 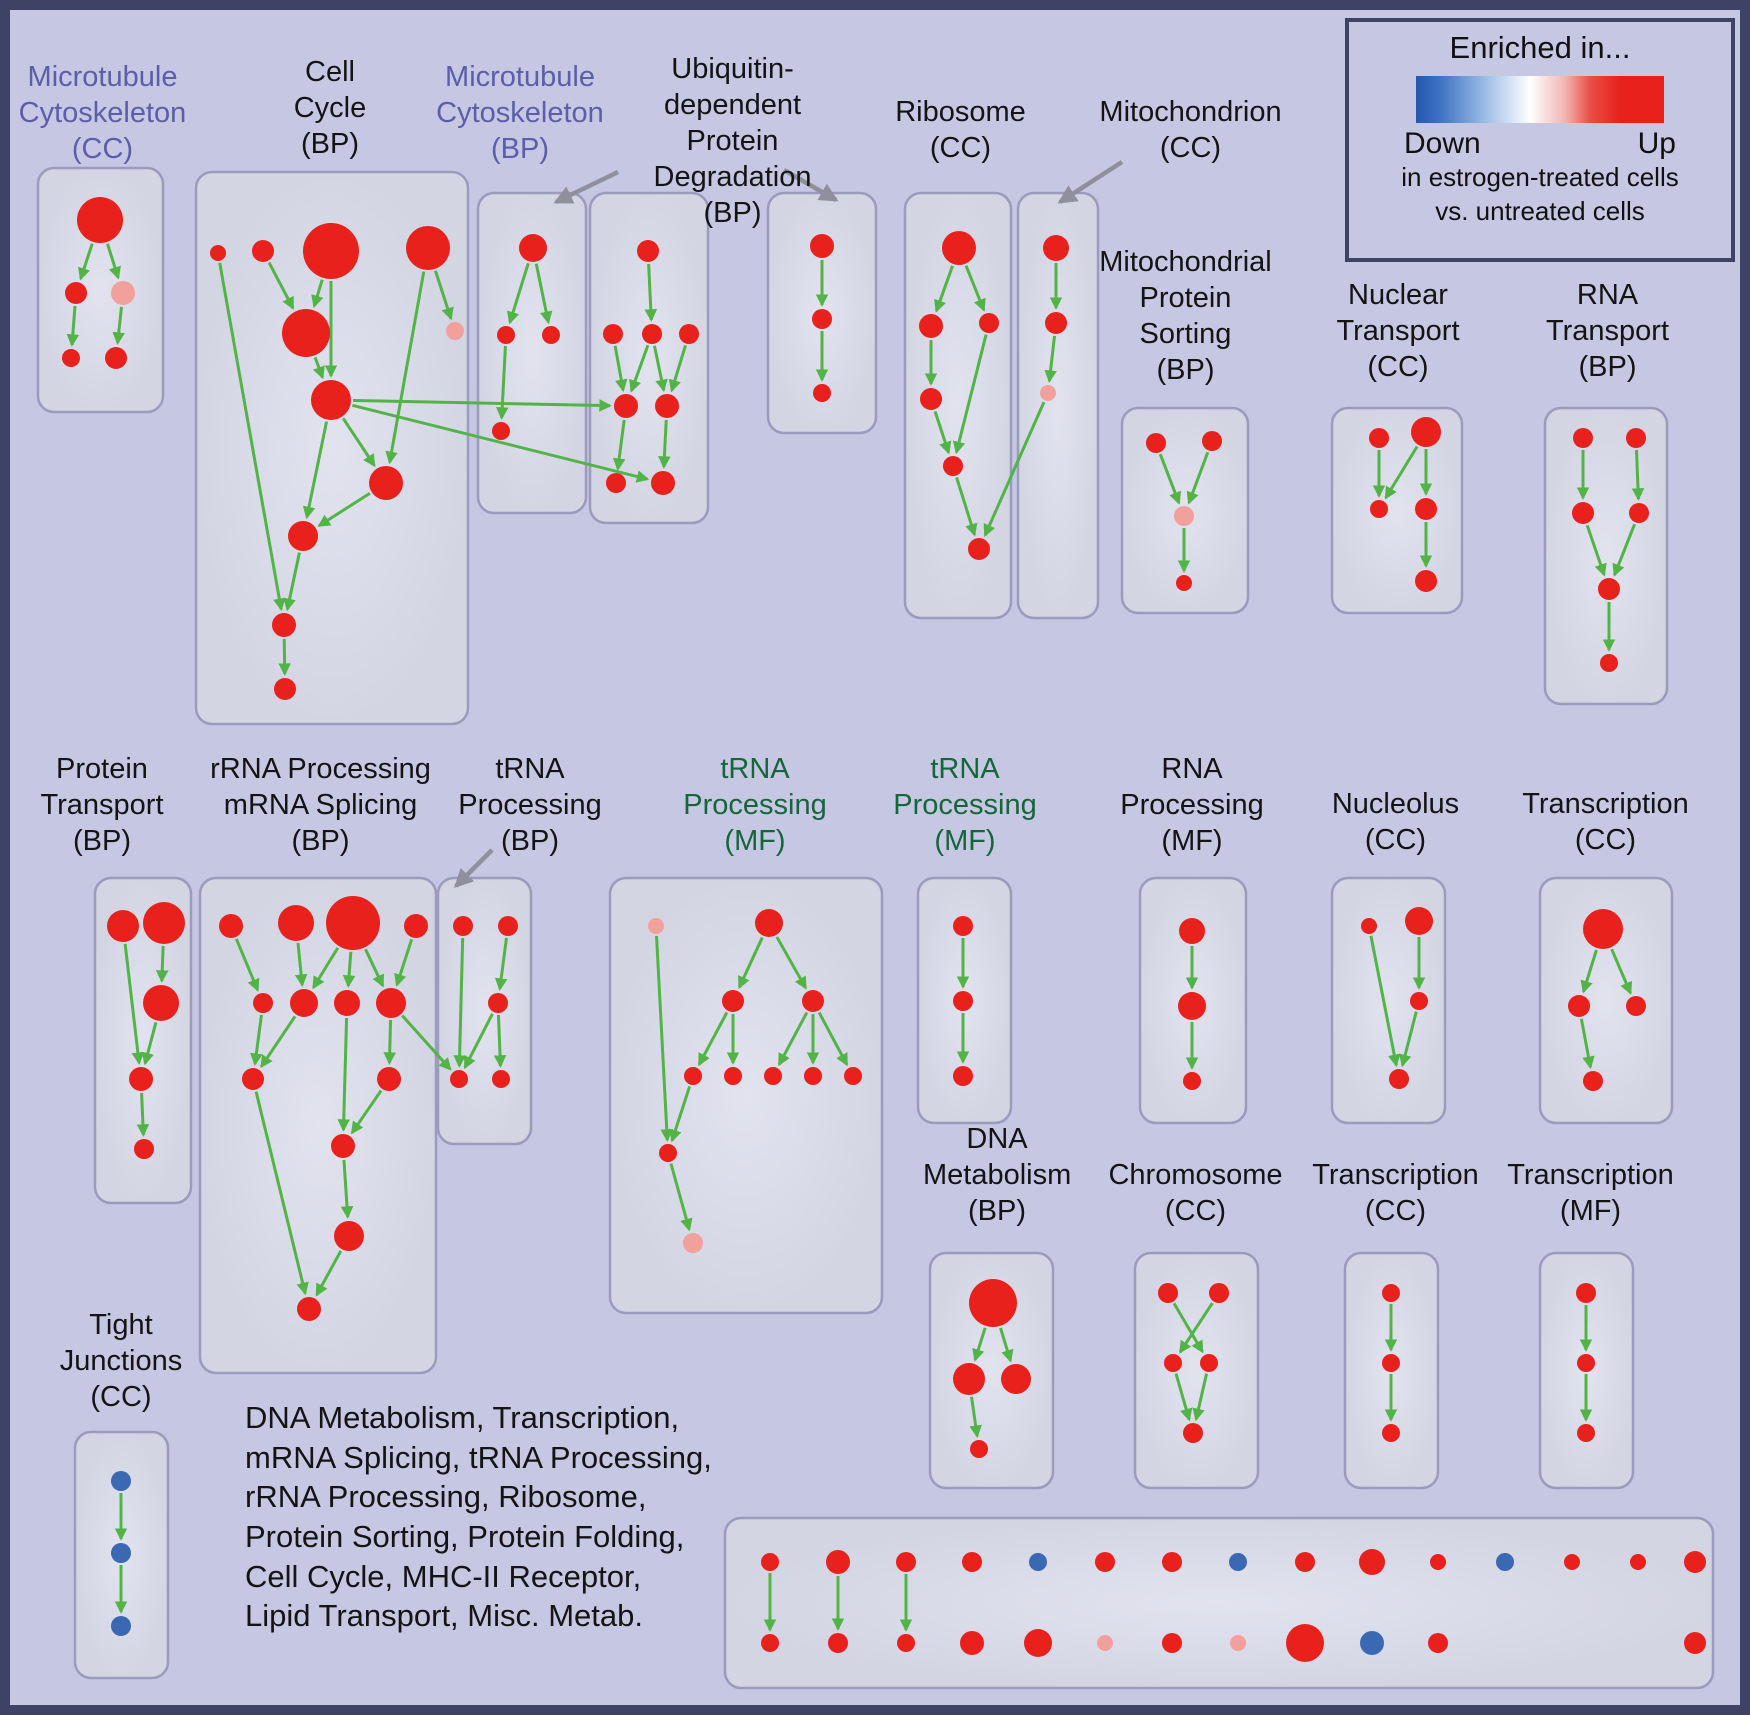 What do you see at coordinates (1196, 1370) in the screenshot?
I see `group-box-chromosome-cc` at bounding box center [1196, 1370].